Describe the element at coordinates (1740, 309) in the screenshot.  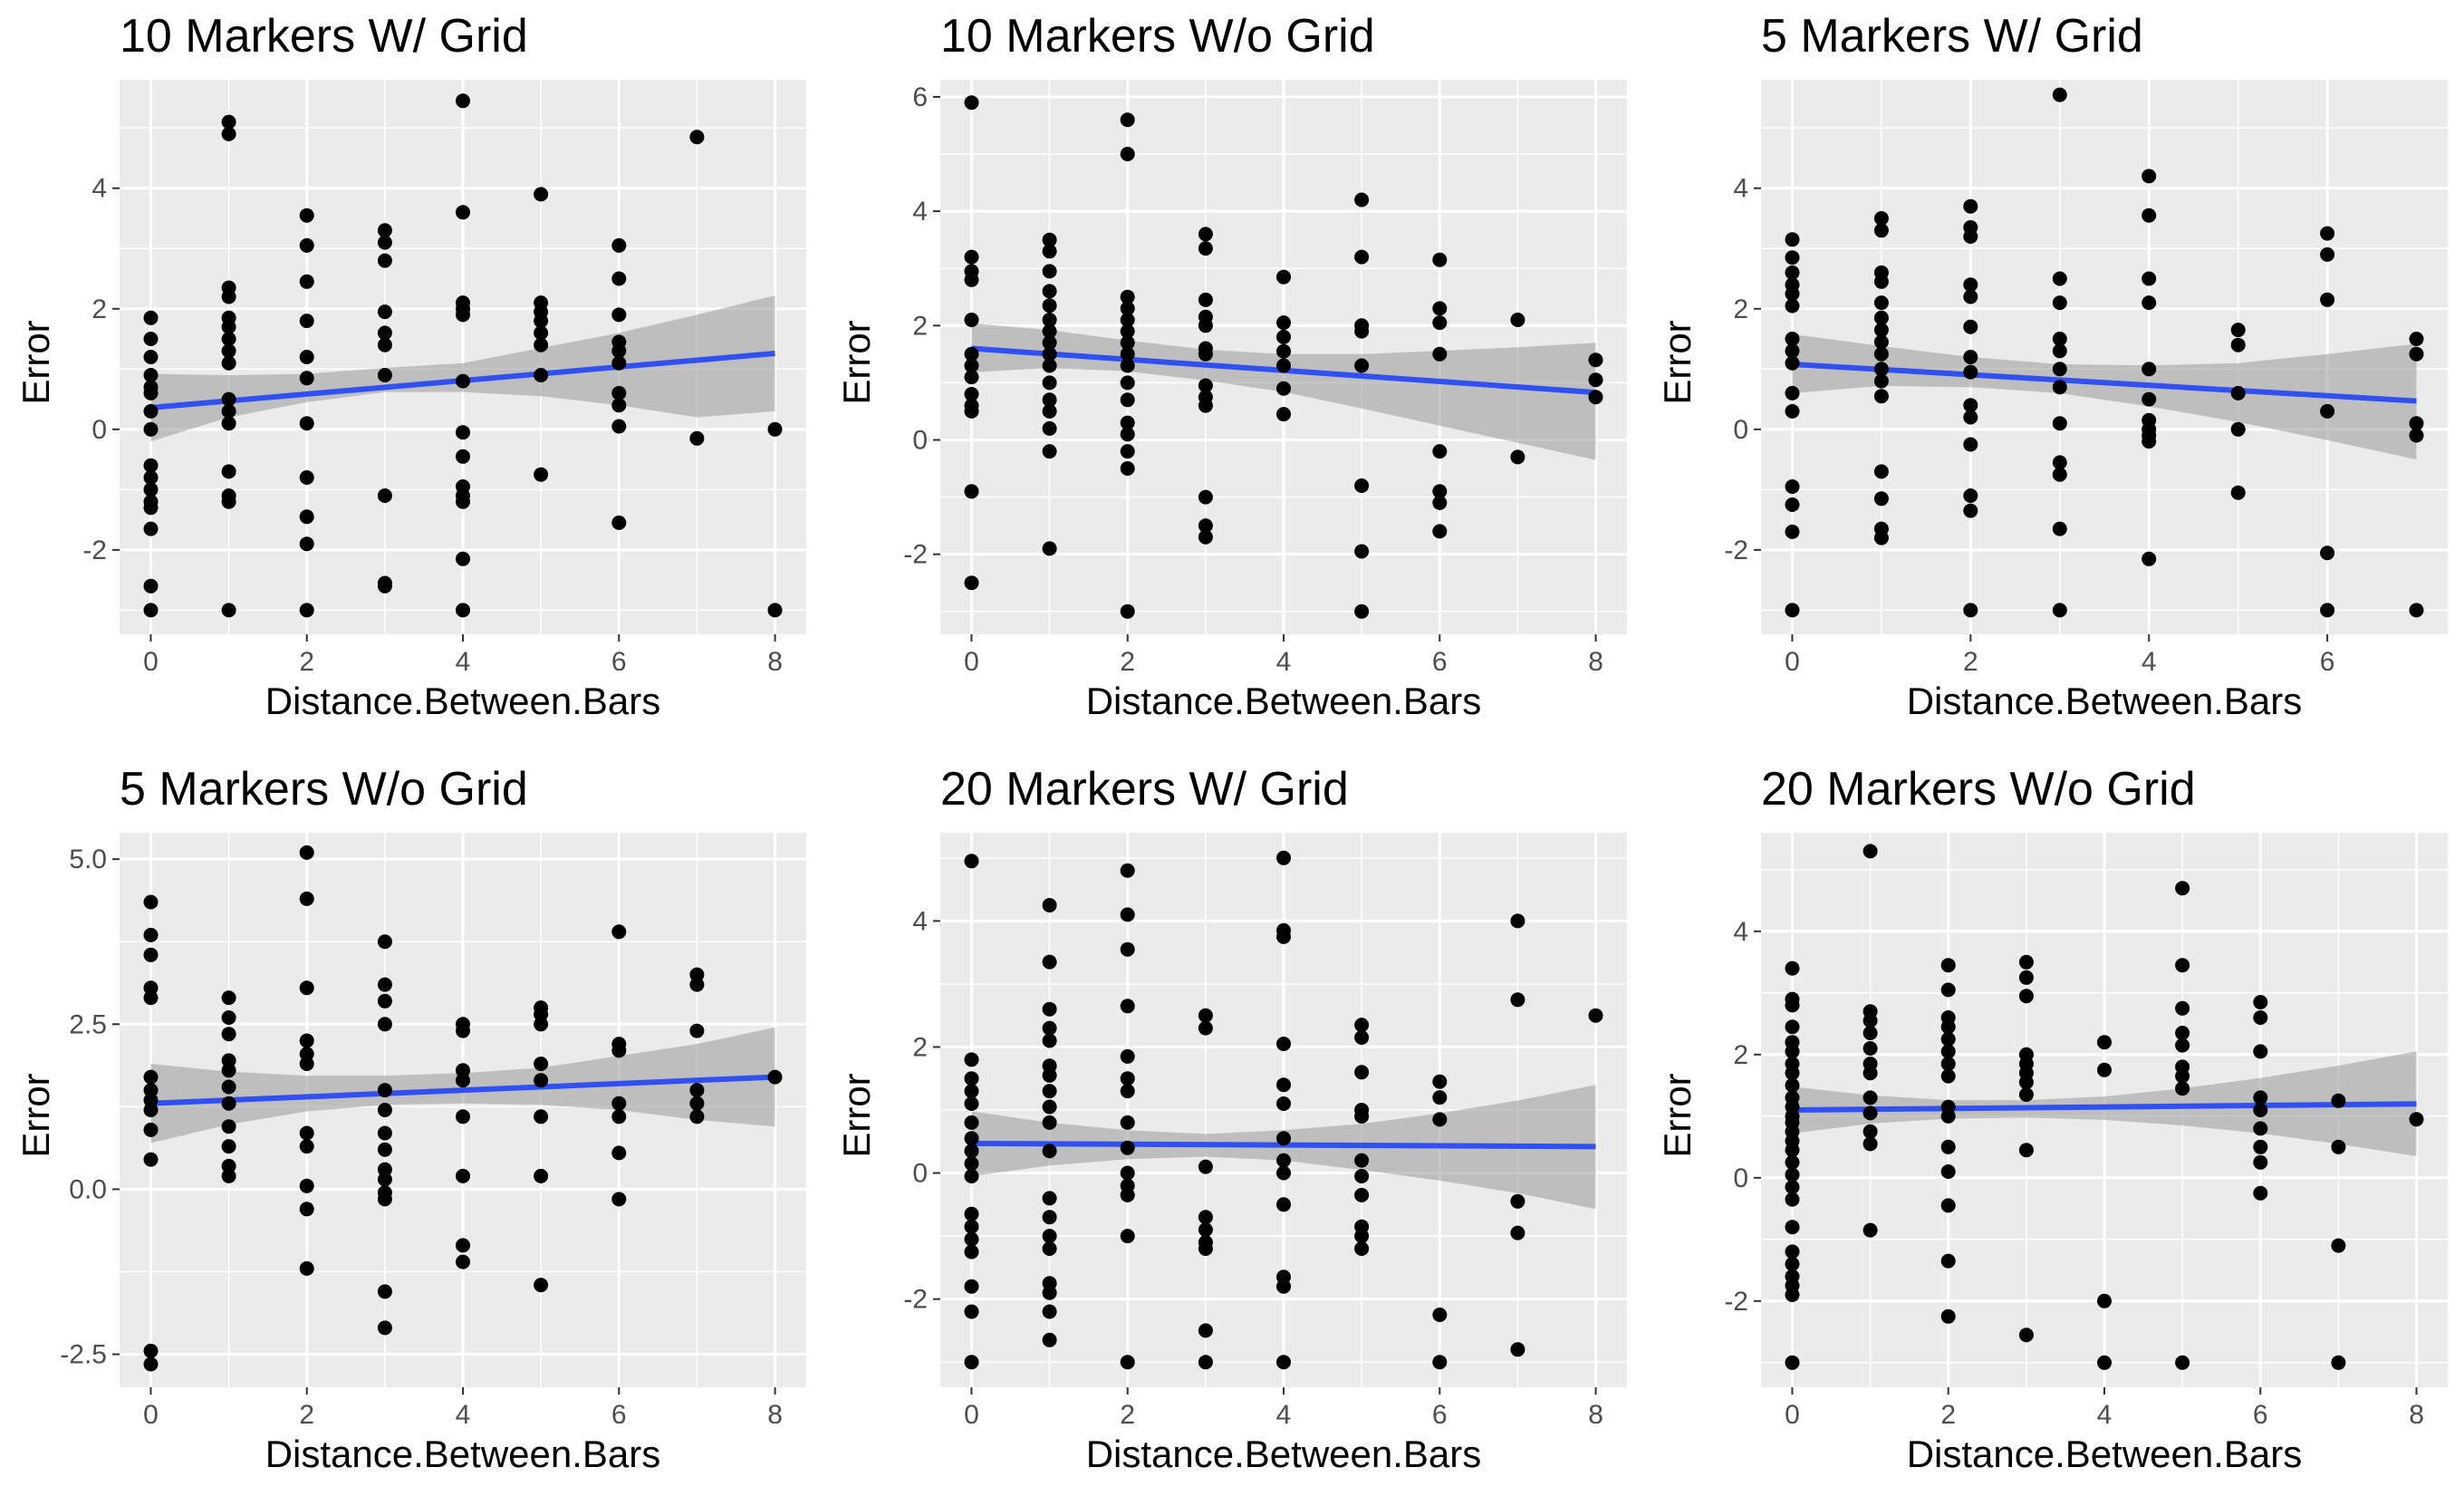
I see `y-tick-label: 2` at that location.